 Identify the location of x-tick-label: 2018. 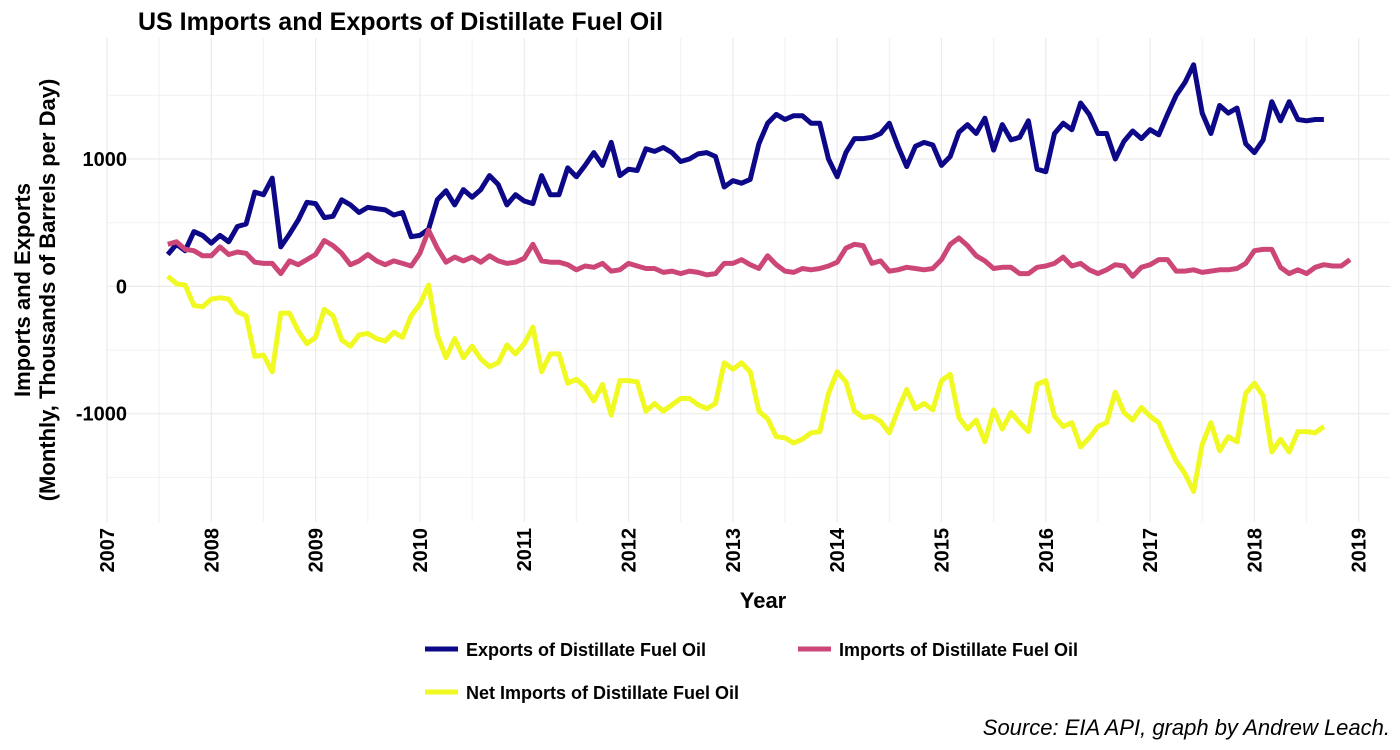
(1255, 550).